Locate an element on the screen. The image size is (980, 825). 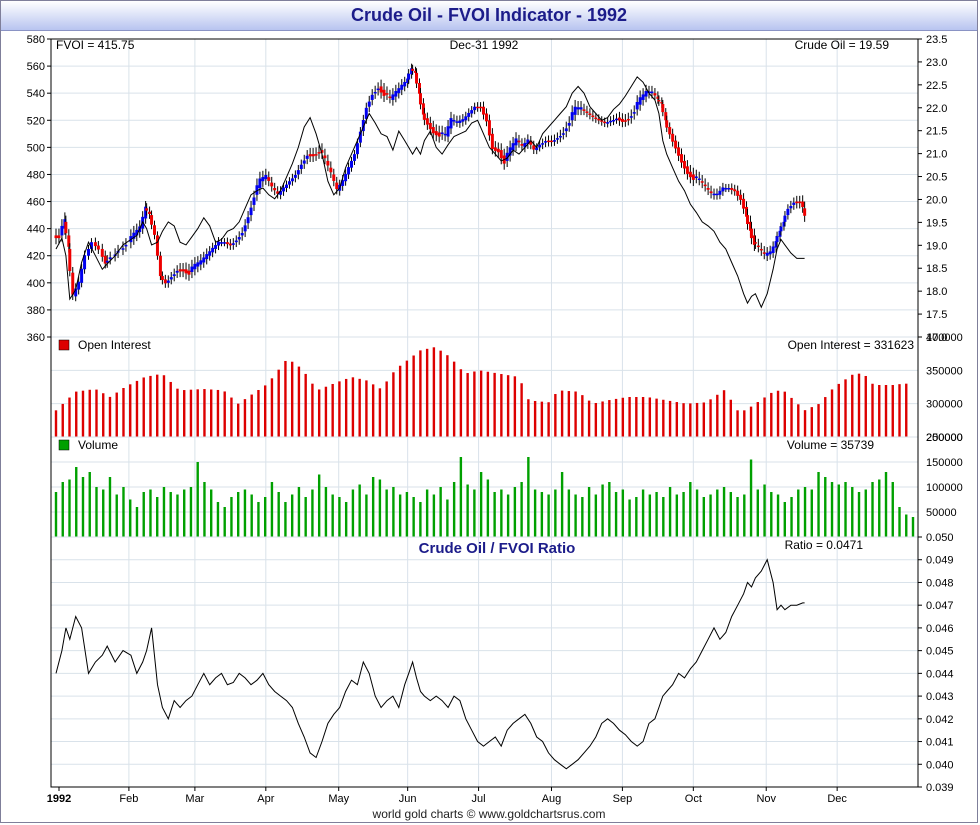
ratio-tick-label: 0.041 is located at coordinates (940, 743).